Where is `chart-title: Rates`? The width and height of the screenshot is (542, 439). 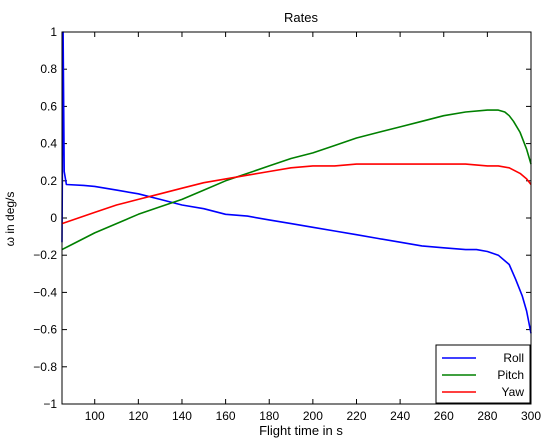 chart-title: Rates is located at coordinates (301, 17).